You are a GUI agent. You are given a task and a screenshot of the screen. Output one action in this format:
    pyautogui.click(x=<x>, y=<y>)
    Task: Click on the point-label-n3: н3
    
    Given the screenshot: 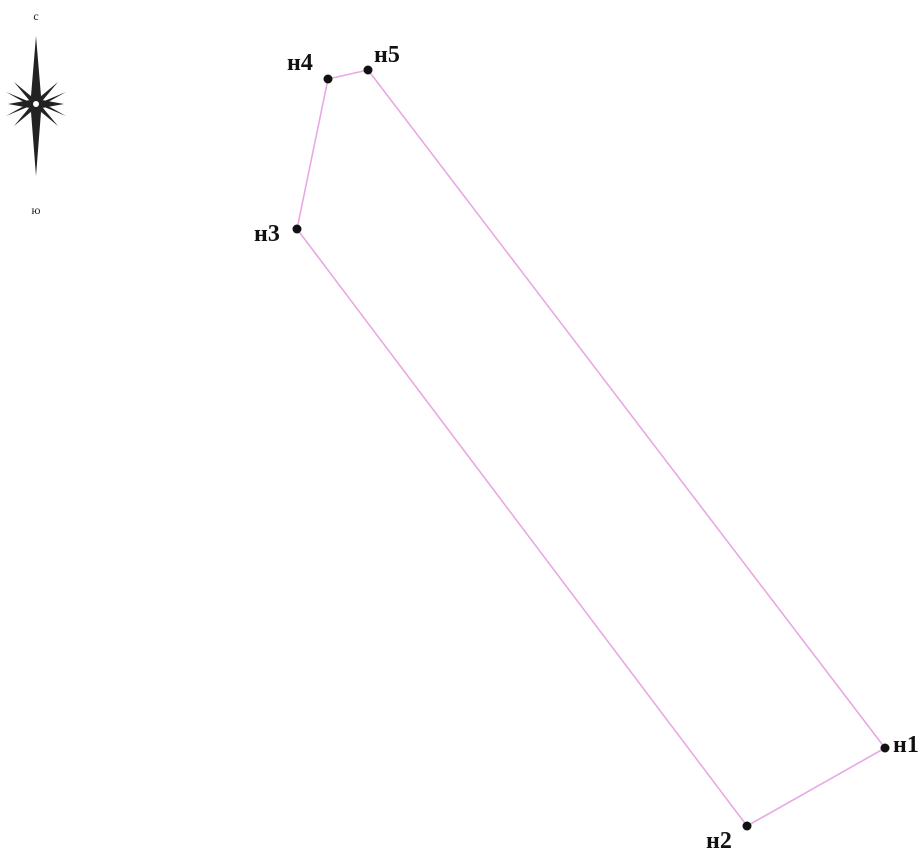 What is the action you would take?
    pyautogui.click(x=267, y=234)
    